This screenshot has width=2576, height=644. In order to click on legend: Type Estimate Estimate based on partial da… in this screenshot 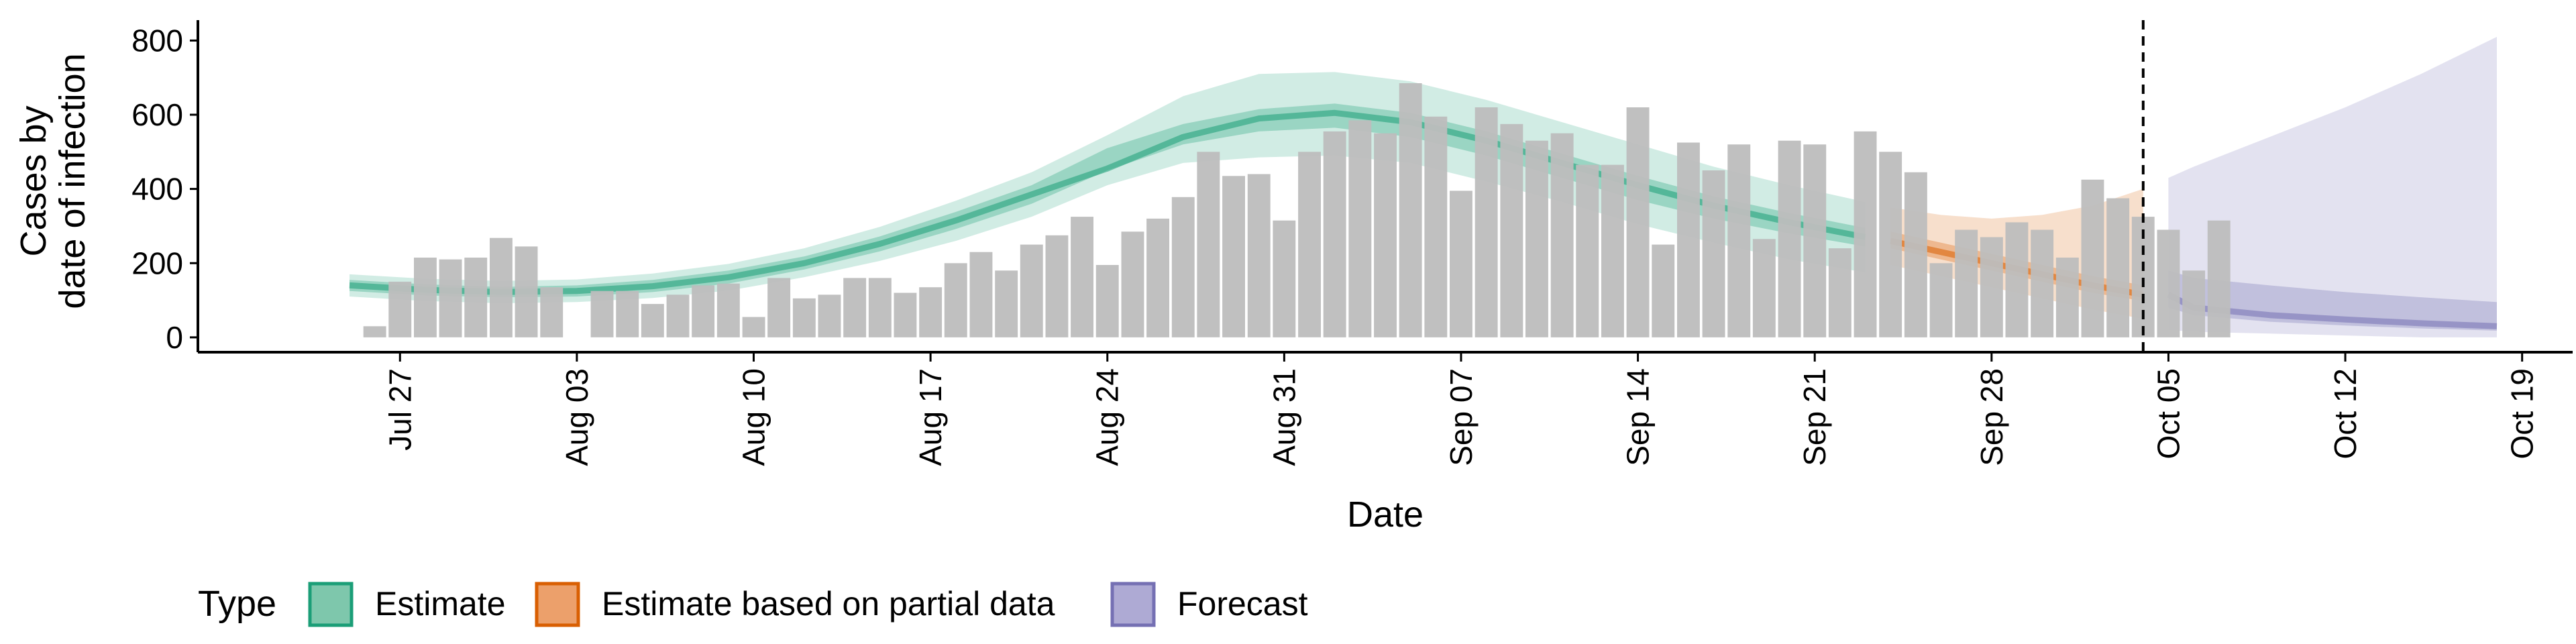, I will do `click(753, 604)`.